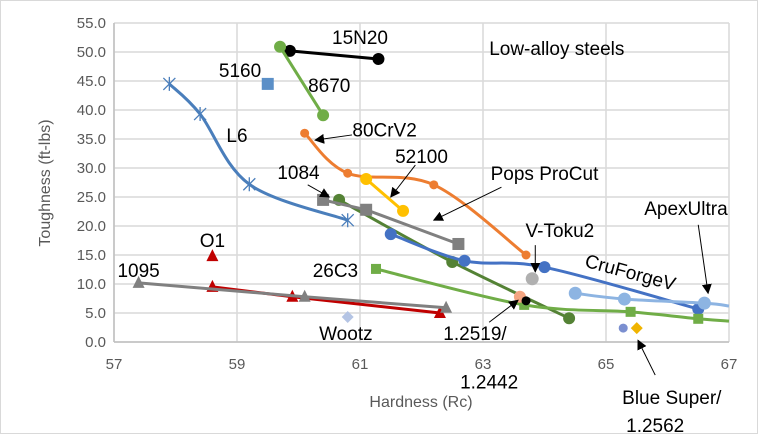 The height and width of the screenshot is (434, 758). I want to click on annotation-label: ApexUltra, so click(686, 209).